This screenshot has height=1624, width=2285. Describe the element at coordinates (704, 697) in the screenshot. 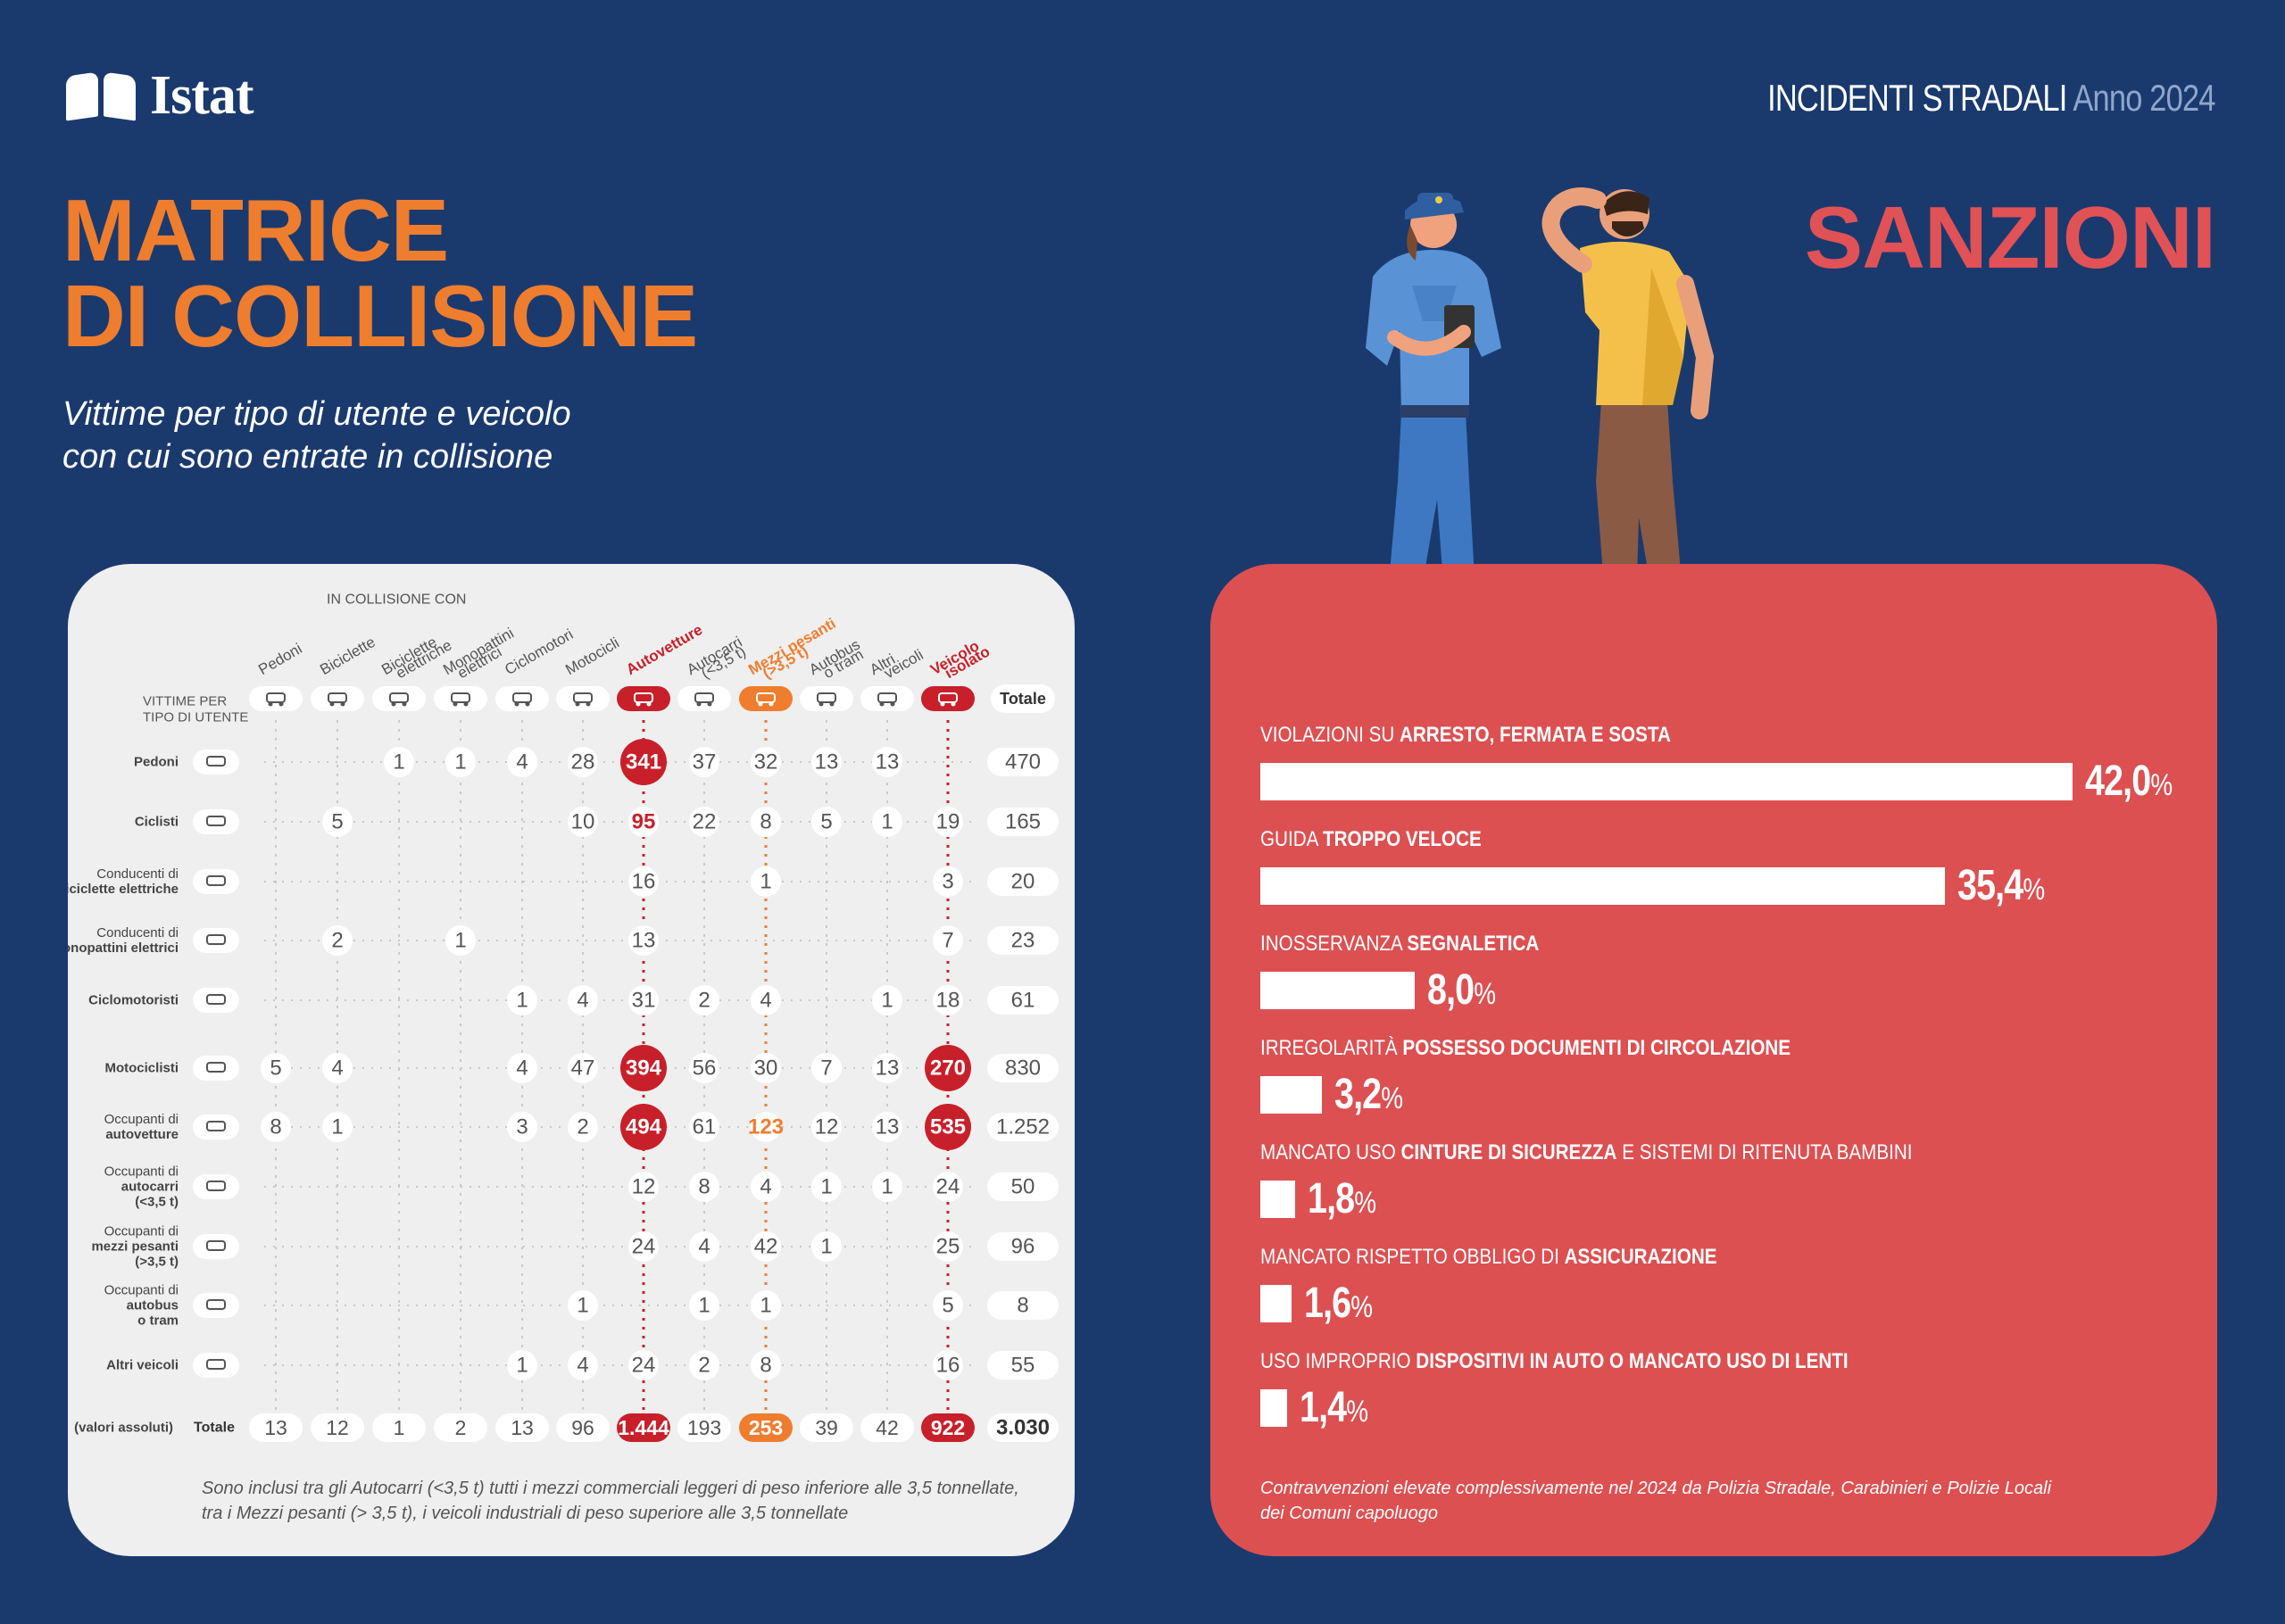

I see `van-icon-glyph` at that location.